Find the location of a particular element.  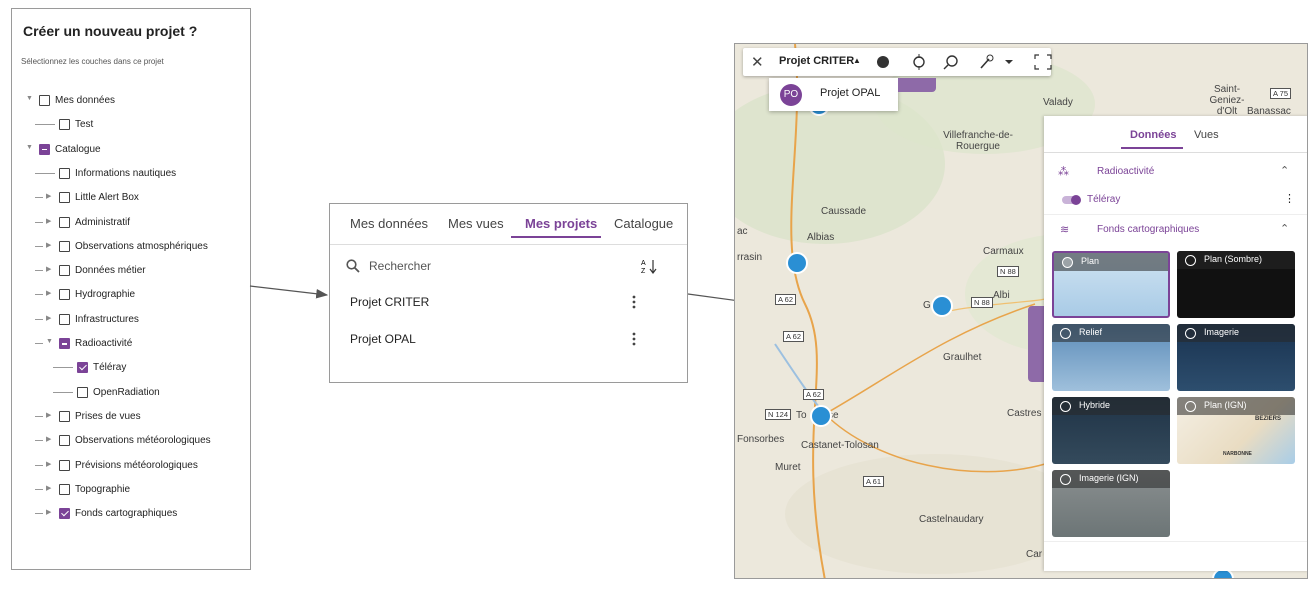

tree-label: Informations nautiques is located at coordinates (126, 173).